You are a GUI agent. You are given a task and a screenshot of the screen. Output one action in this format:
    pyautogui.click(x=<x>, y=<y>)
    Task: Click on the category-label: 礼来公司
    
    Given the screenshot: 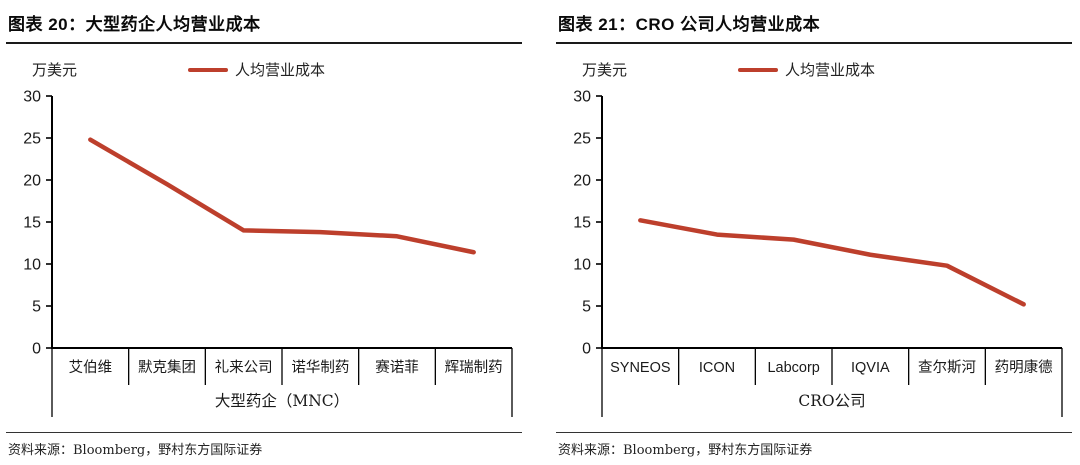 What is the action you would take?
    pyautogui.click(x=244, y=367)
    